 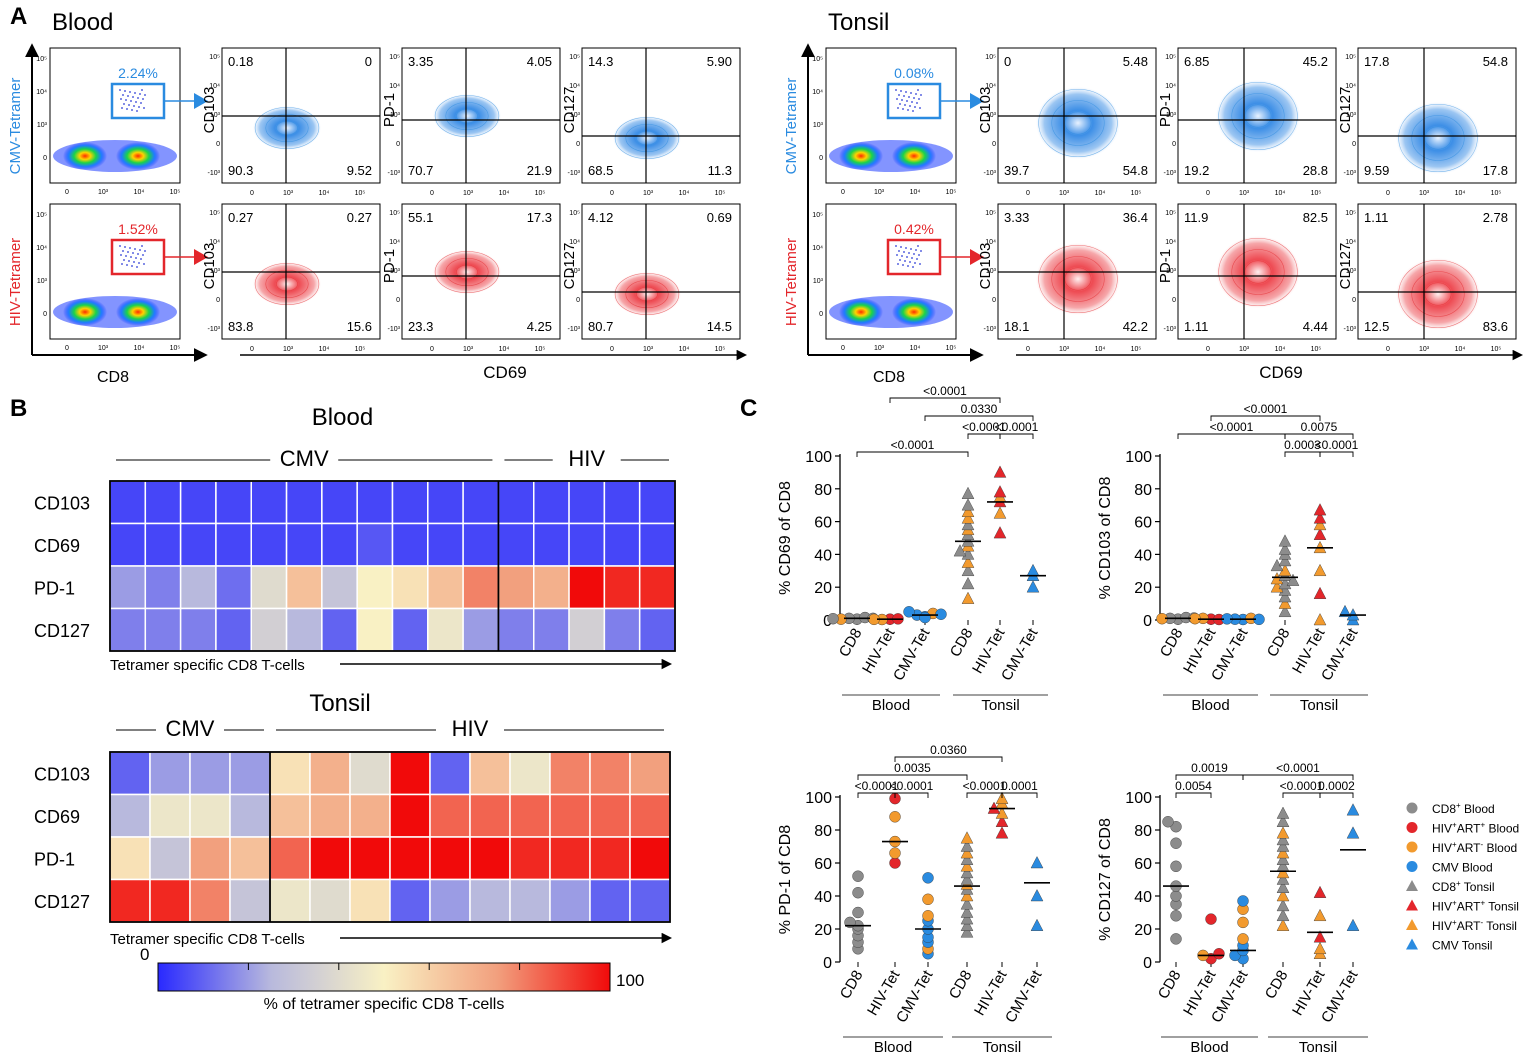 What do you see at coordinates (1495, 326) in the screenshot?
I see `quadrant-lr-value: 83.6` at bounding box center [1495, 326].